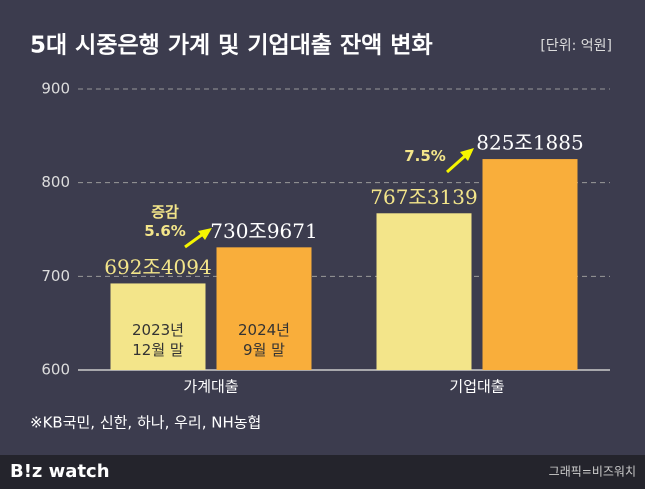  Describe the element at coordinates (145, 423) in the screenshot. I see `note: ※KB국민, 신한, 하나, 우리, NH농협` at that location.